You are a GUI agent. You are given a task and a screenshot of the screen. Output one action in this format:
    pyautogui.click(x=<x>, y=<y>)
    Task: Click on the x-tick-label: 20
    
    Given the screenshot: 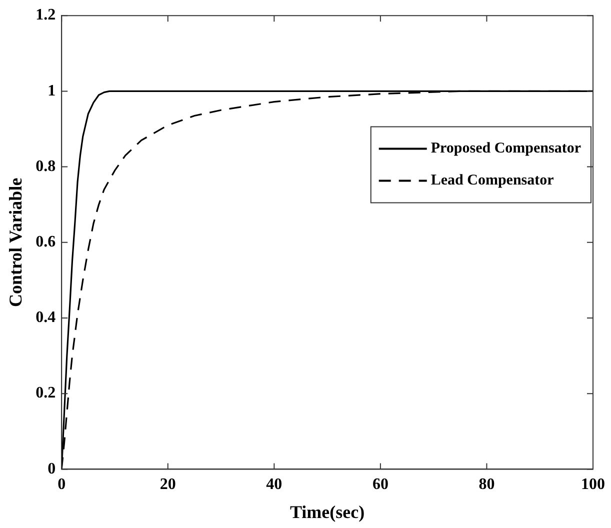 What is the action you would take?
    pyautogui.click(x=168, y=484)
    